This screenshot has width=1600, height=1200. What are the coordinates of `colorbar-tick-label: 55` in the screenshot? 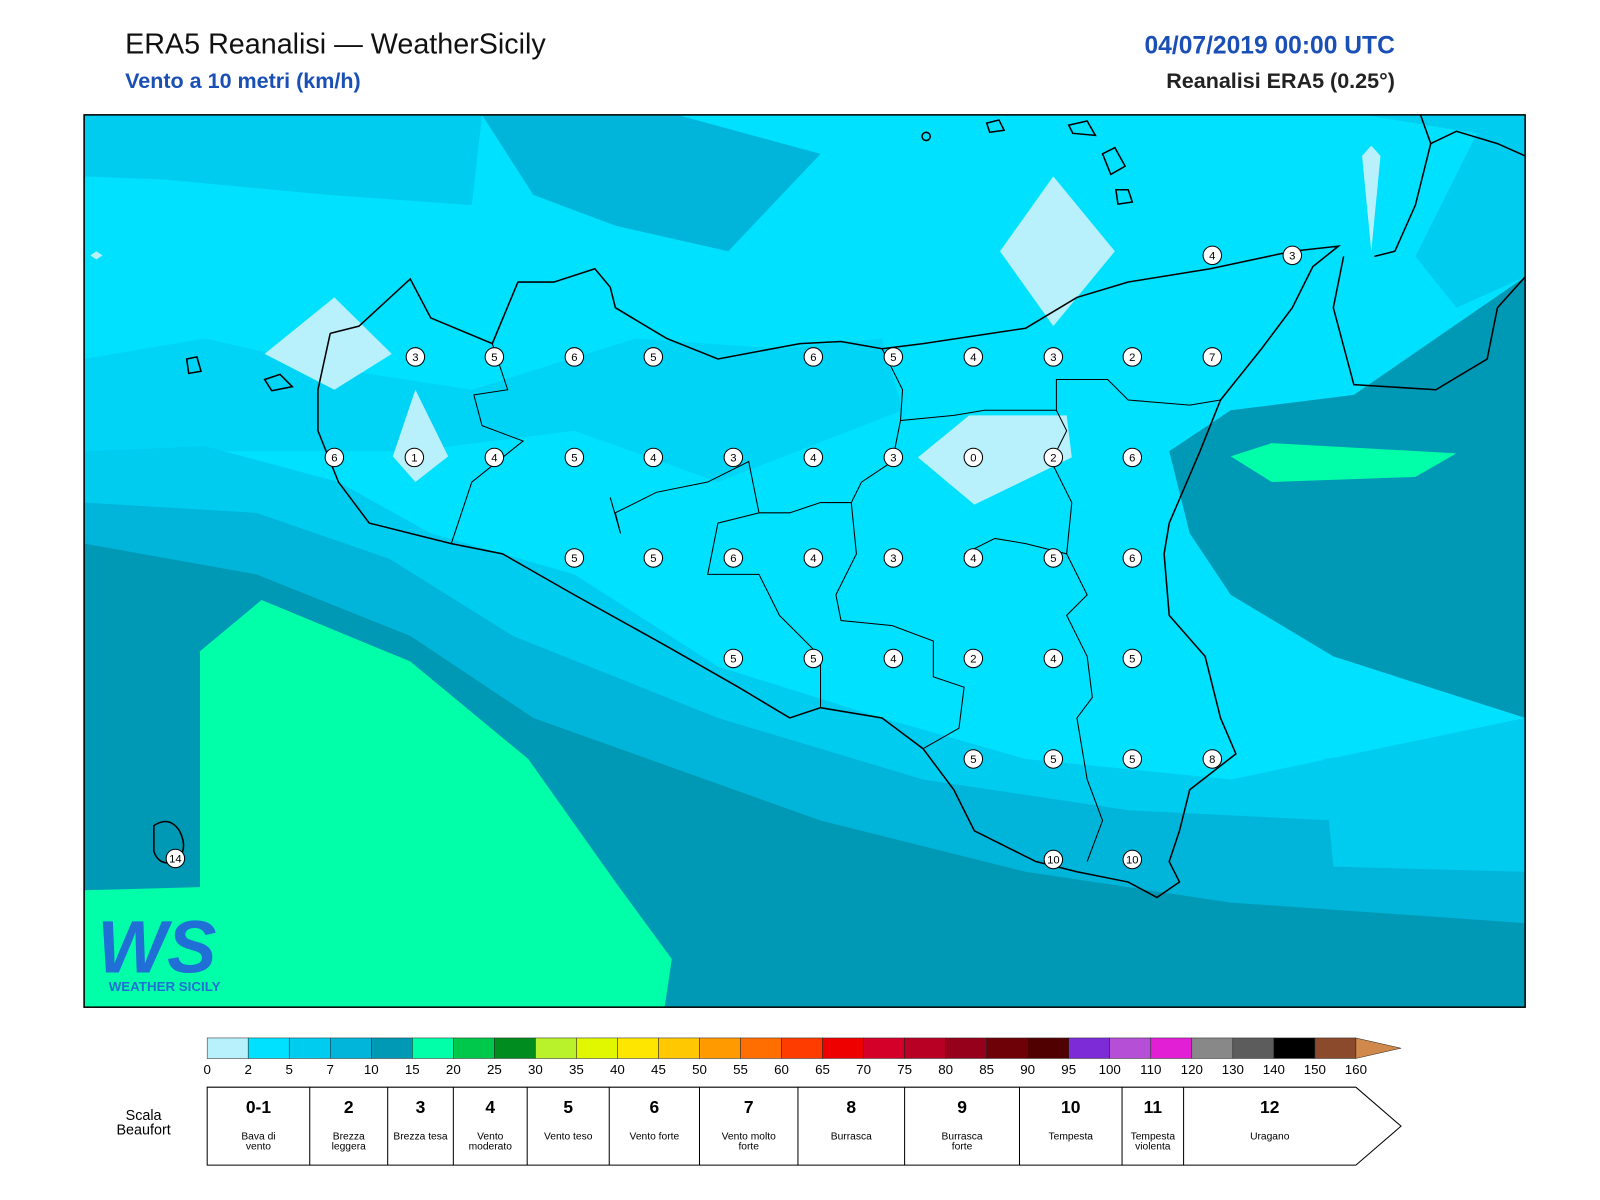 It's located at (740, 1069).